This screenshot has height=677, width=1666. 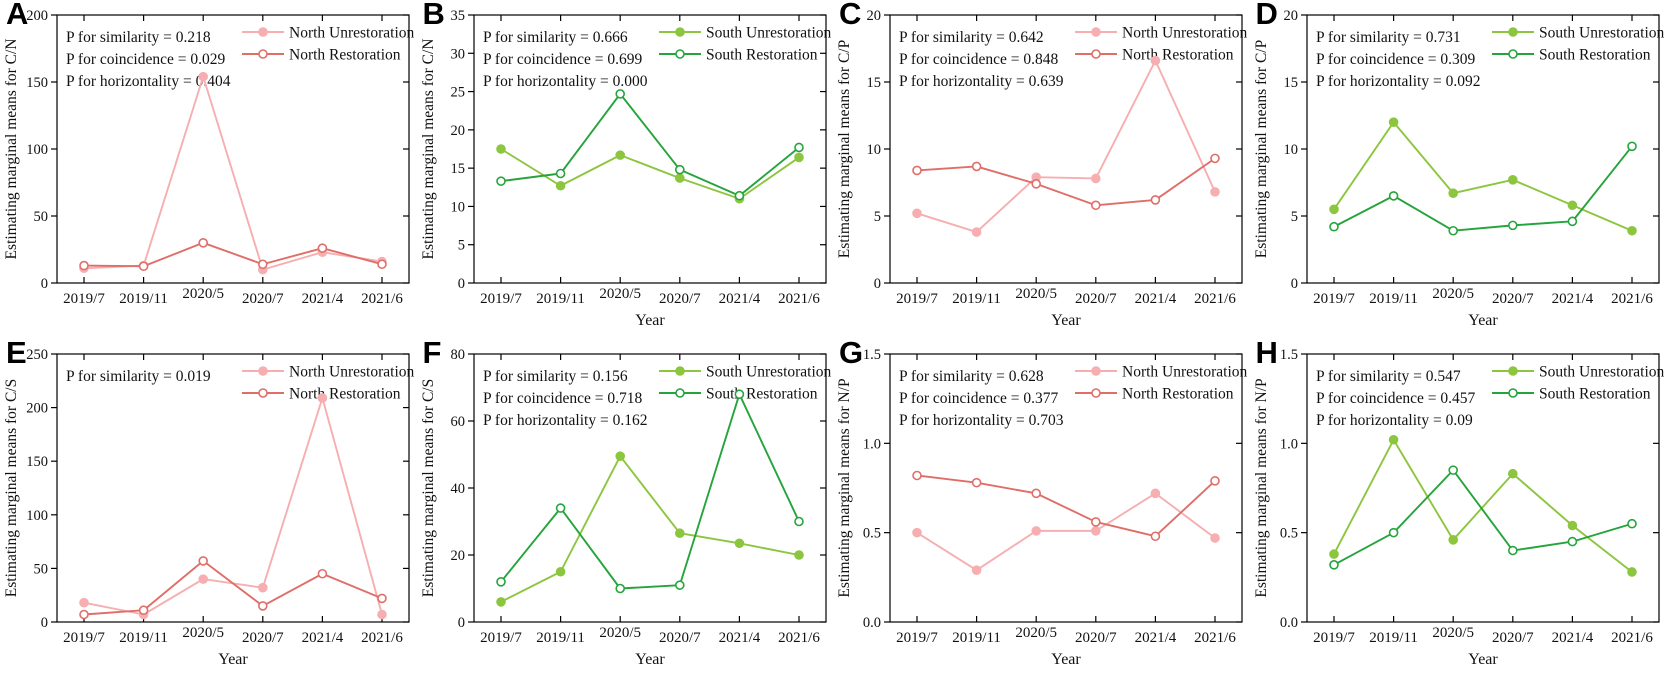 What do you see at coordinates (565, 420) in the screenshot?
I see `annotation-text: P for horizontality = 0.162` at bounding box center [565, 420].